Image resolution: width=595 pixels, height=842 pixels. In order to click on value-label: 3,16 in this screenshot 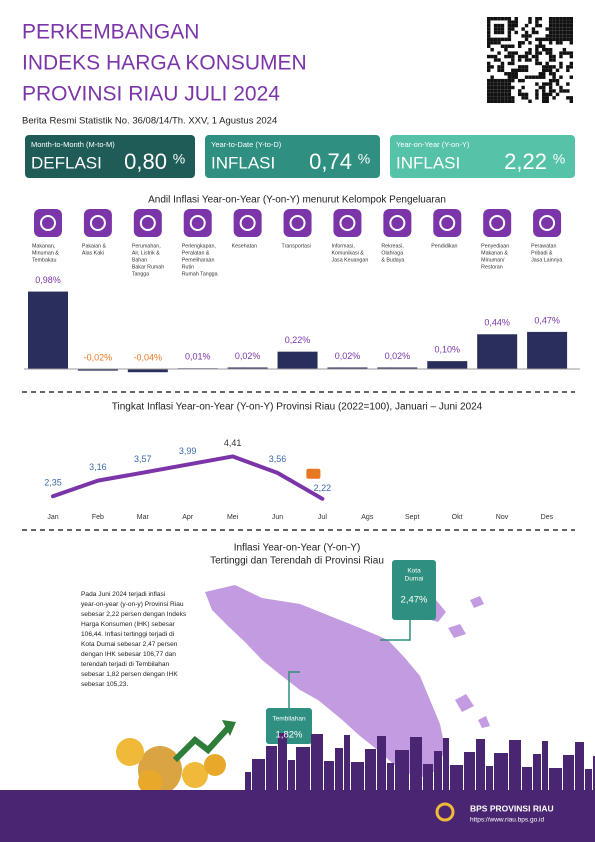, I will do `click(98, 467)`.